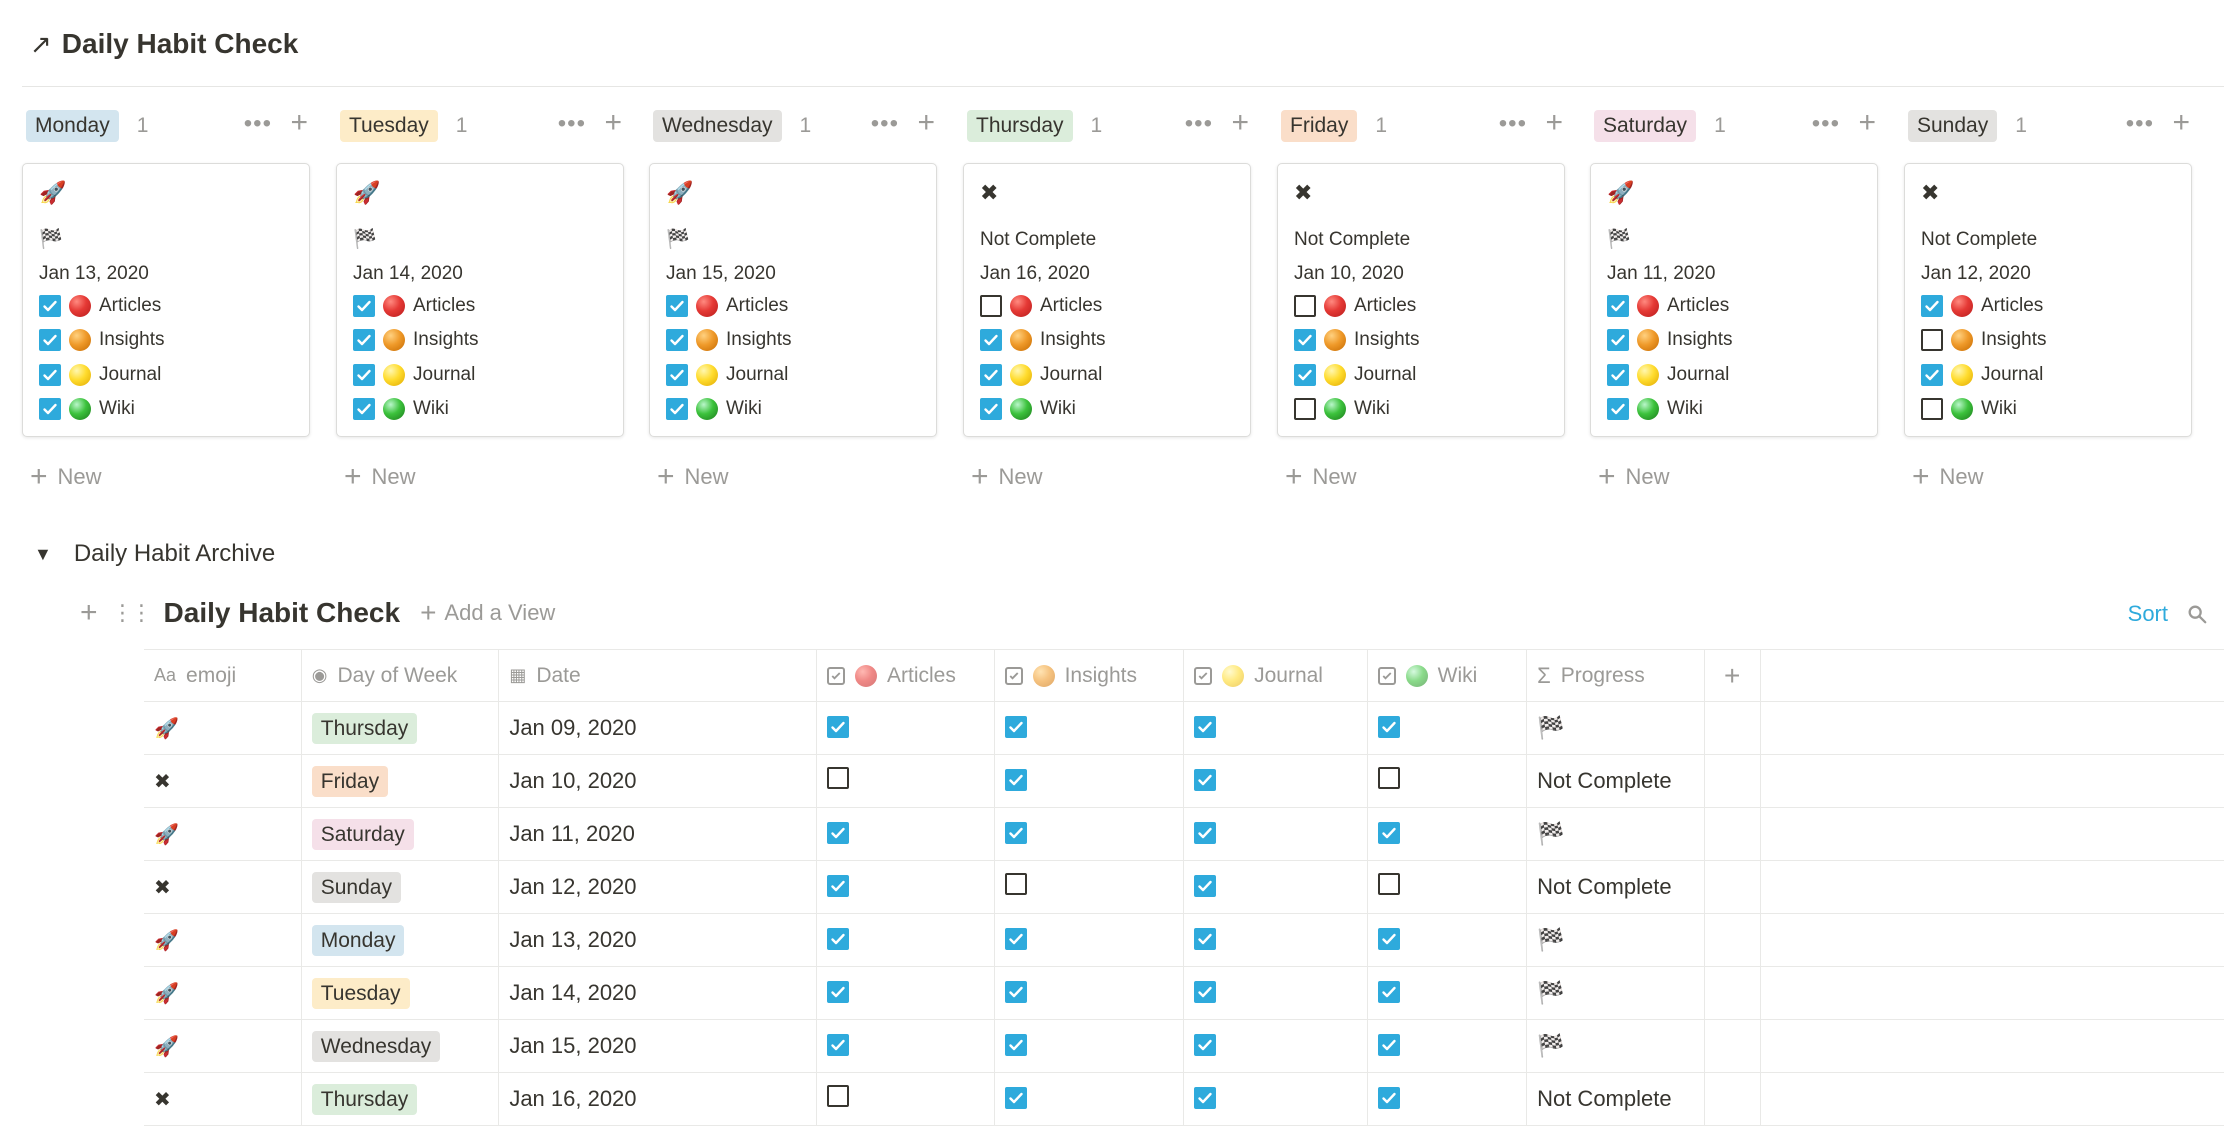 The image size is (2224, 1126). Describe the element at coordinates (400, 675) in the screenshot. I see `col-header-day: ◉ Day of Week` at that location.